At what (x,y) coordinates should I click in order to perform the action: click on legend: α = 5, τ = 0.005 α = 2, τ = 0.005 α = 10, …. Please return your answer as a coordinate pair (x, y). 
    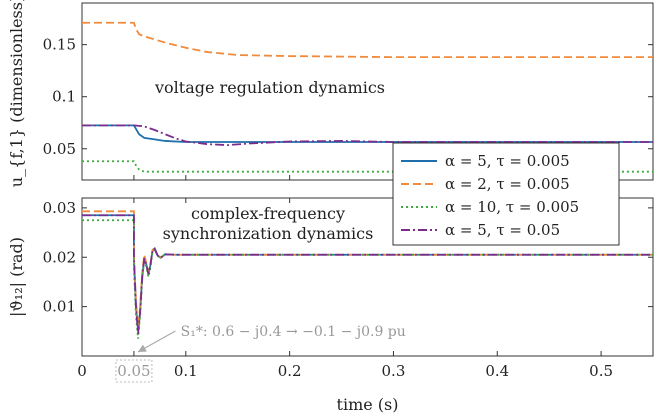
    Looking at the image, I should click on (506, 194).